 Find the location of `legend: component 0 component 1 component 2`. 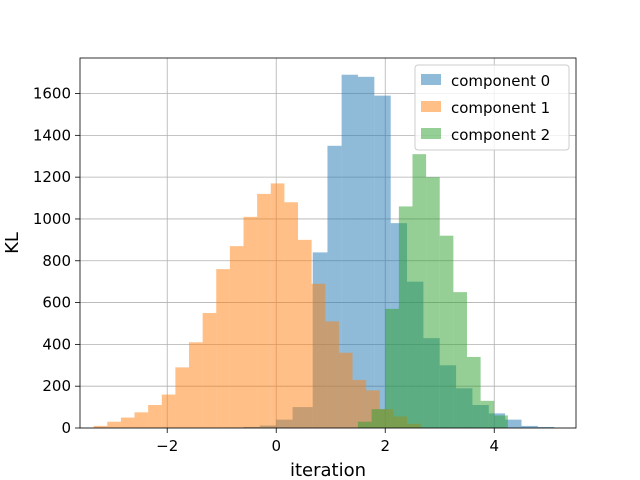

legend: component 0 component 1 component 2 is located at coordinates (492, 107).